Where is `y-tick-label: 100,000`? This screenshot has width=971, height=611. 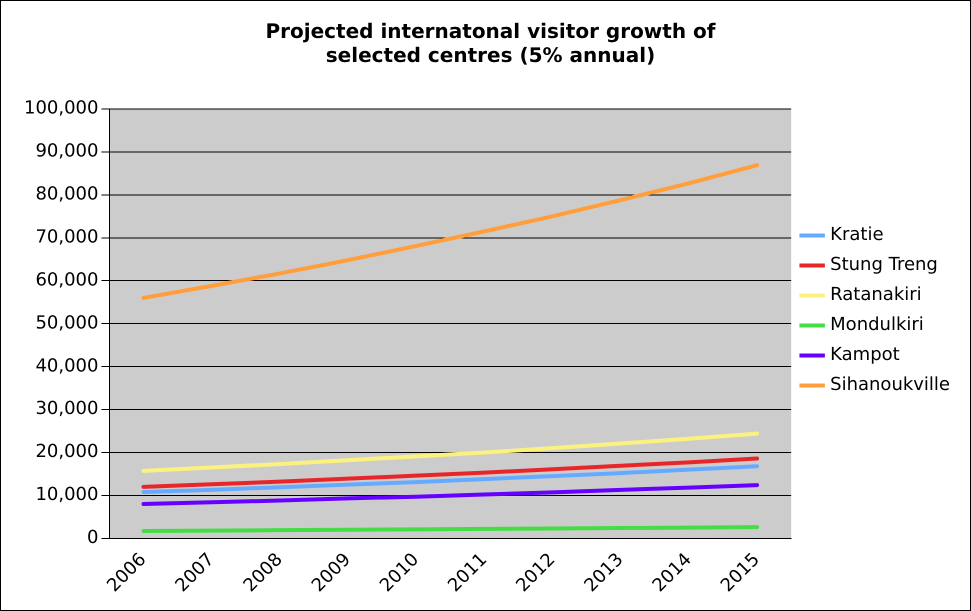 y-tick-label: 100,000 is located at coordinates (61, 108).